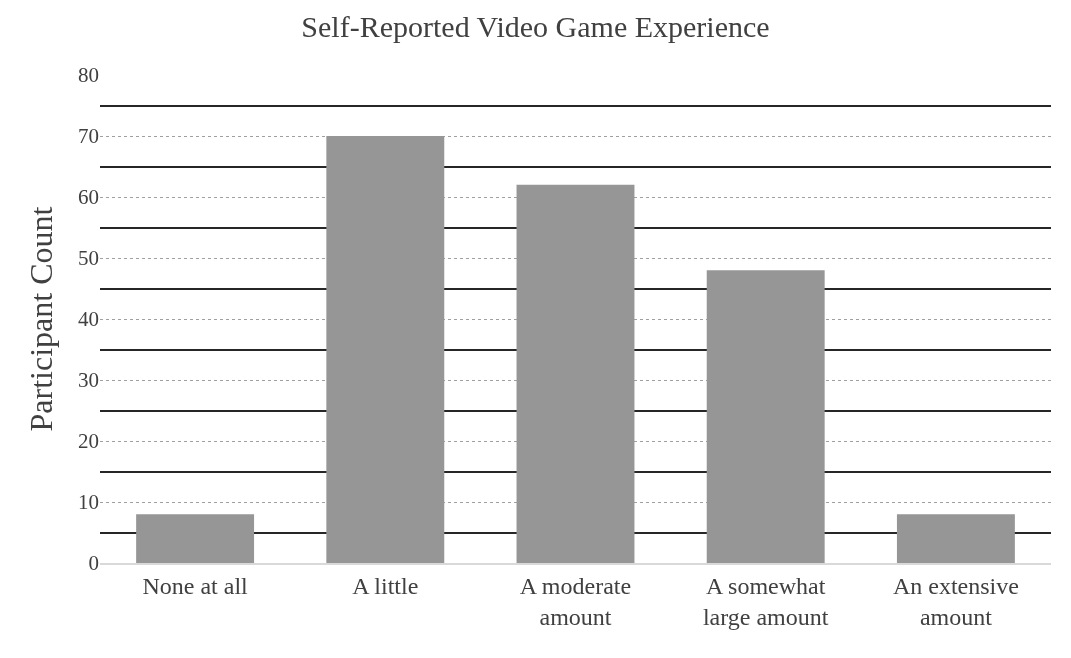 The height and width of the screenshot is (658, 1071). What do you see at coordinates (88, 258) in the screenshot?
I see `y-tick-label: 50` at bounding box center [88, 258].